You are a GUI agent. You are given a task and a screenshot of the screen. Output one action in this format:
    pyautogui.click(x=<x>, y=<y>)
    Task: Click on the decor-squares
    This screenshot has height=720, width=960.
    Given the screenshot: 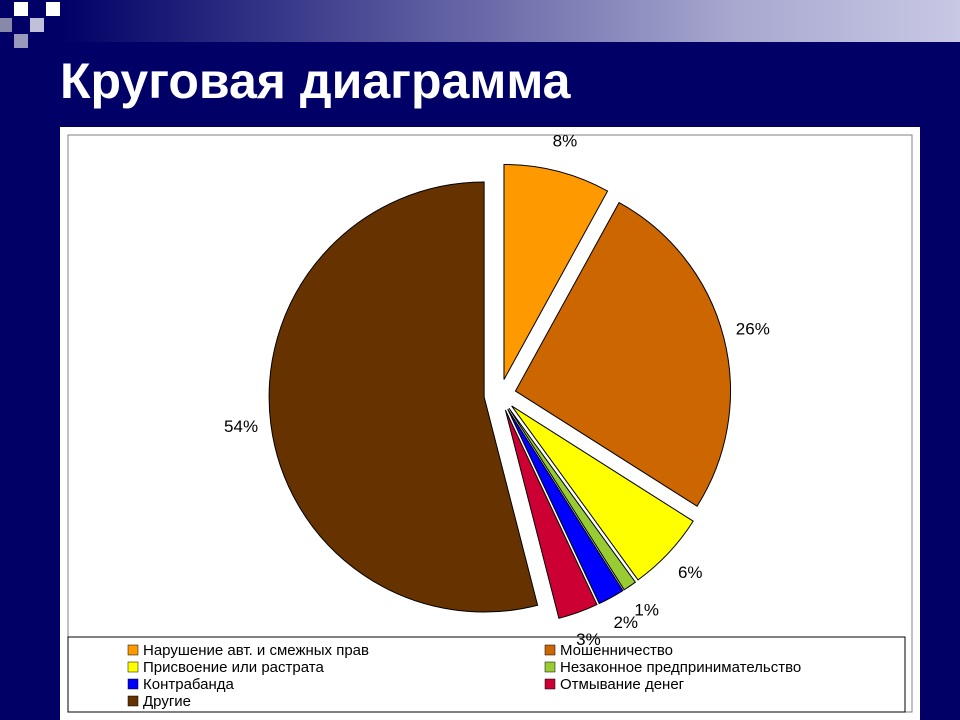 What is the action you would take?
    pyautogui.click(x=30, y=25)
    